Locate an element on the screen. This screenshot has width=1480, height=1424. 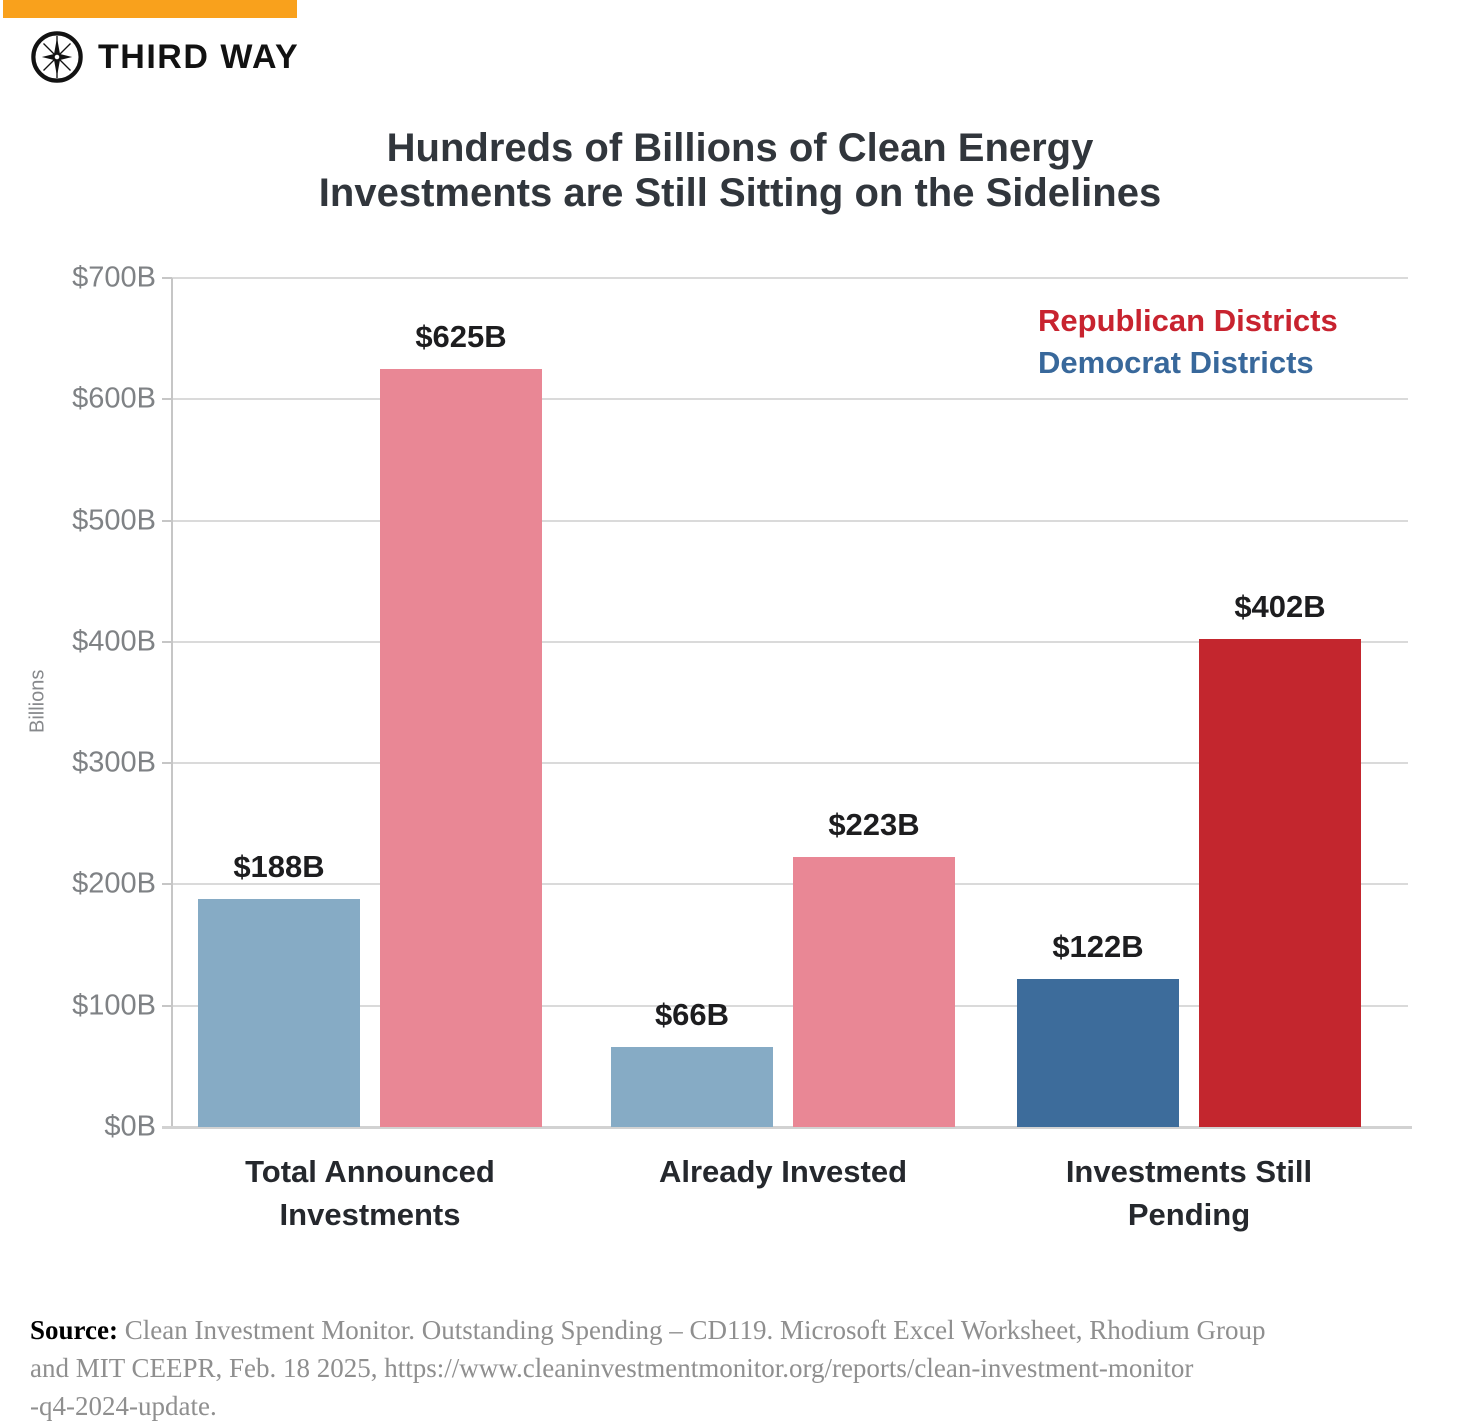
bar-value-label: $188B is located at coordinates (279, 866).